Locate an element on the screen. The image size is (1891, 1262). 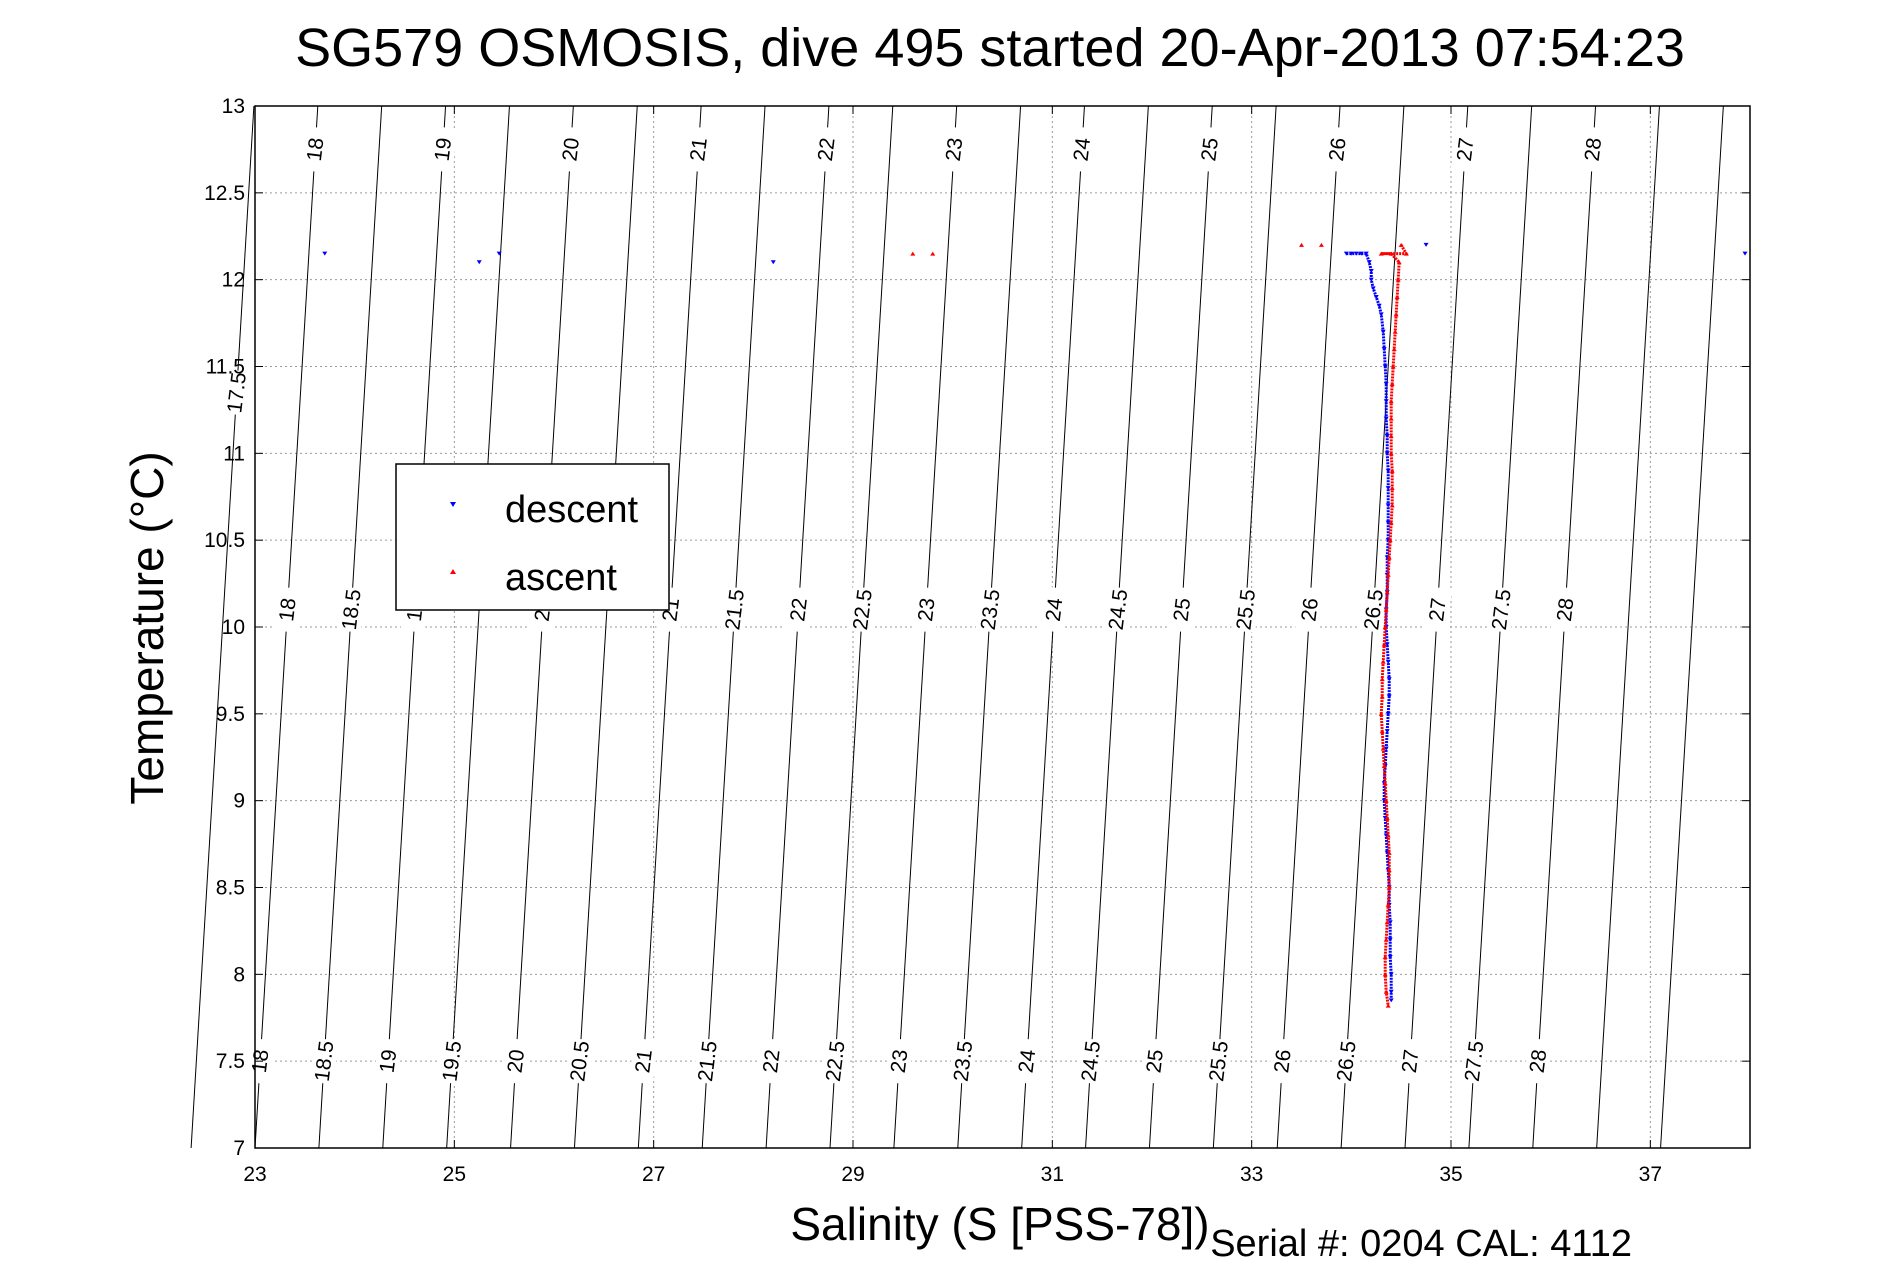
y-tick-label: 13 is located at coordinates (233, 106).